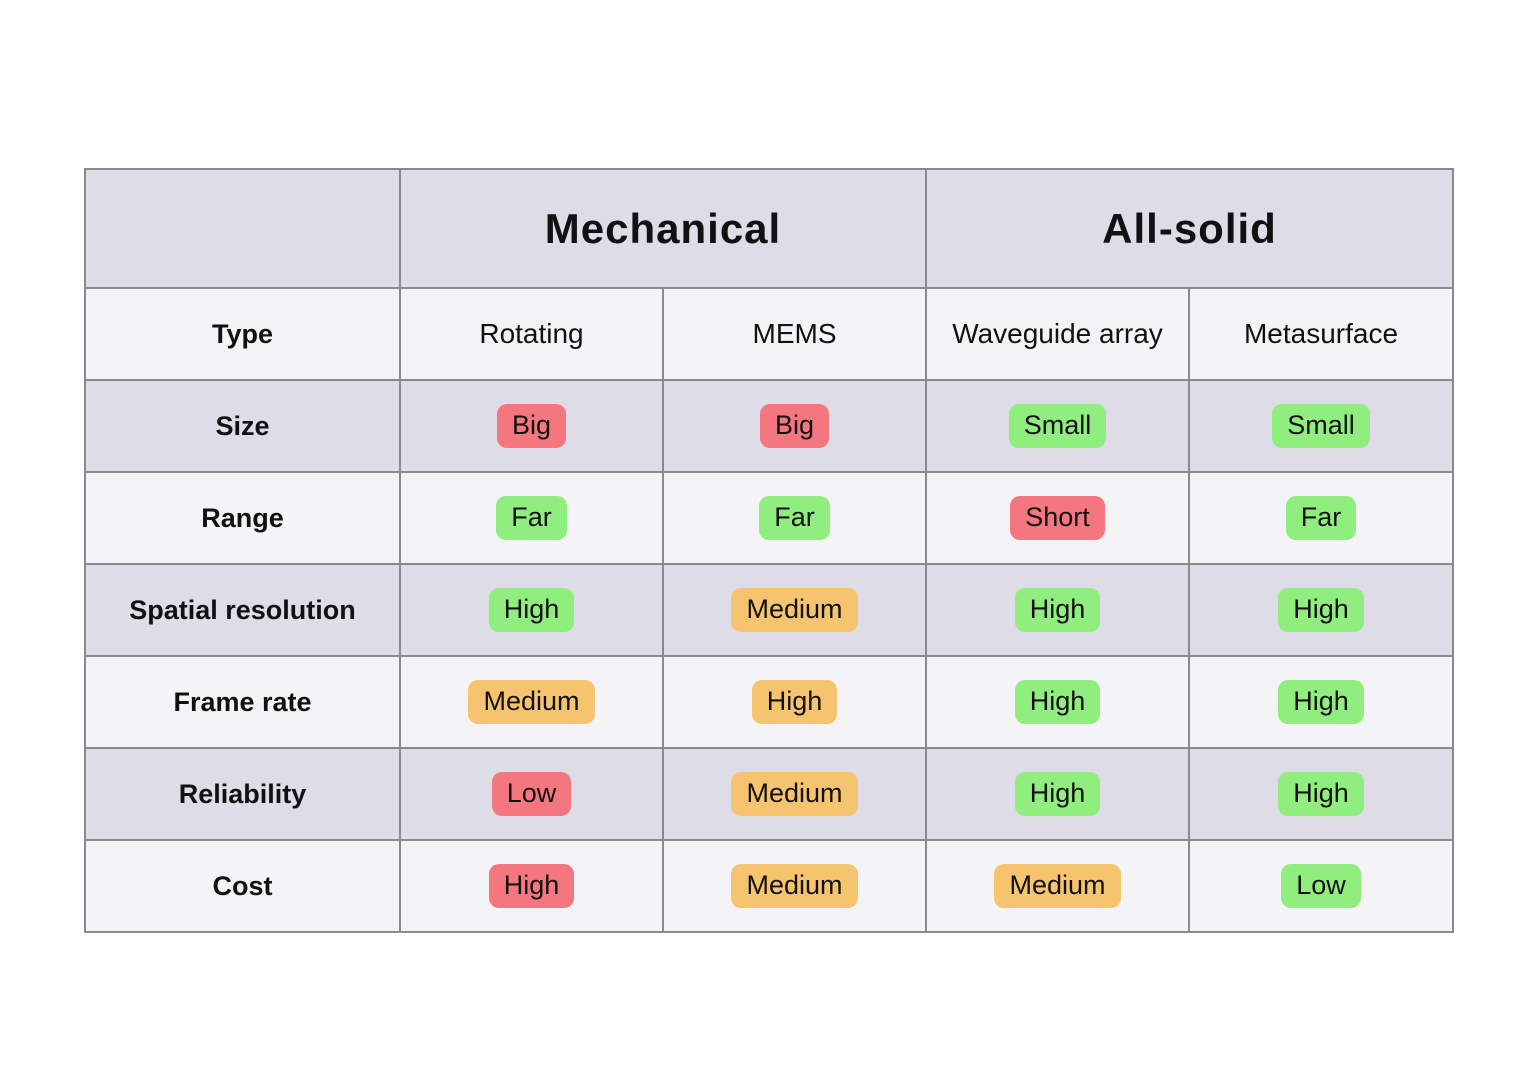 The image size is (1536, 1086). What do you see at coordinates (1057, 518) in the screenshot?
I see `rating-badge: Short` at bounding box center [1057, 518].